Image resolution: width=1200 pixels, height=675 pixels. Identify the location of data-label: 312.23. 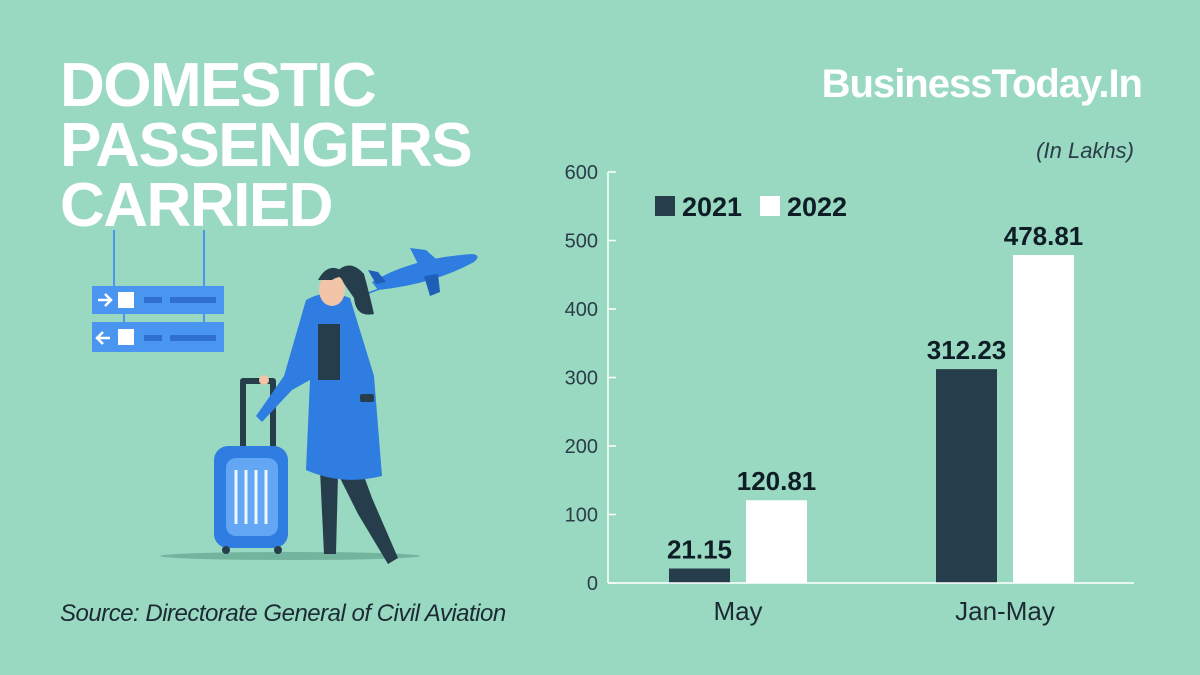
(967, 350).